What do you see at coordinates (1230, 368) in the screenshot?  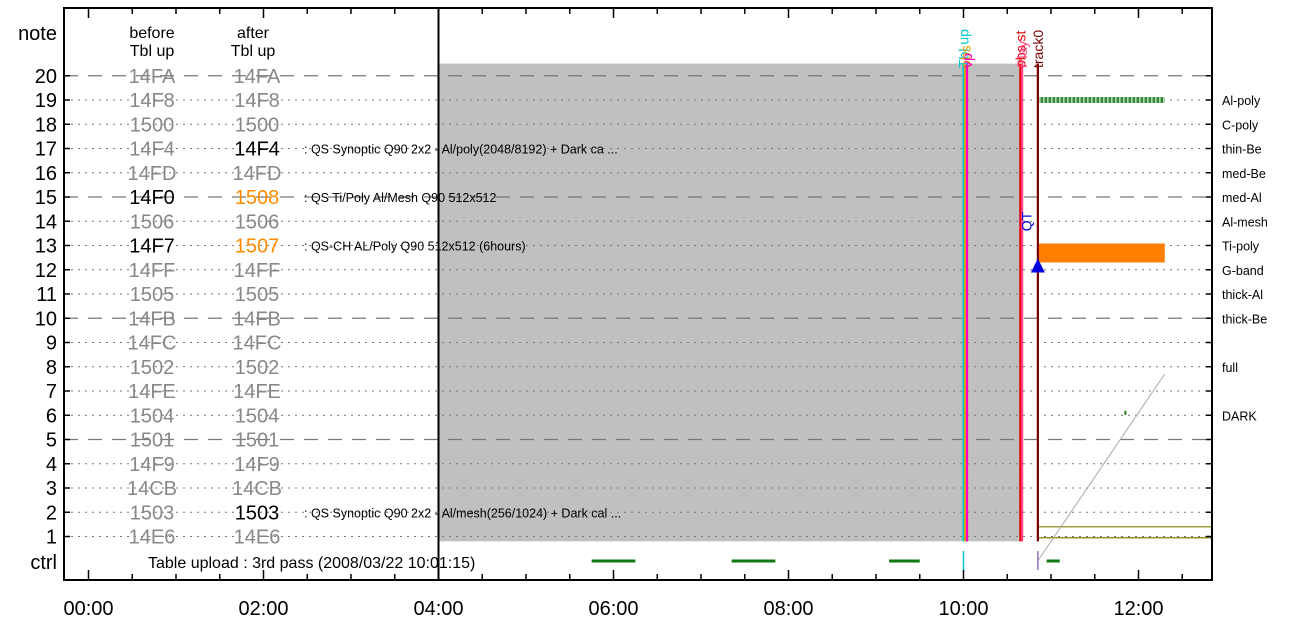 I see `filter-label-full: full` at bounding box center [1230, 368].